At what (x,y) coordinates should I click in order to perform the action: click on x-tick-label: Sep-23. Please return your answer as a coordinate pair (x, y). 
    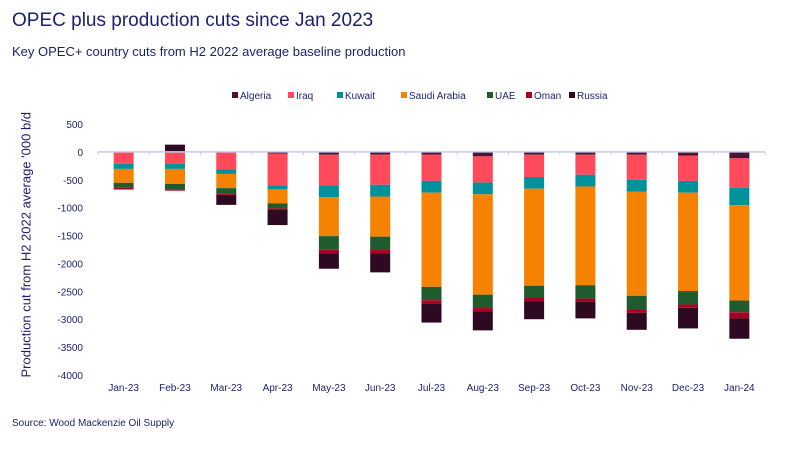
    Looking at the image, I should click on (534, 388).